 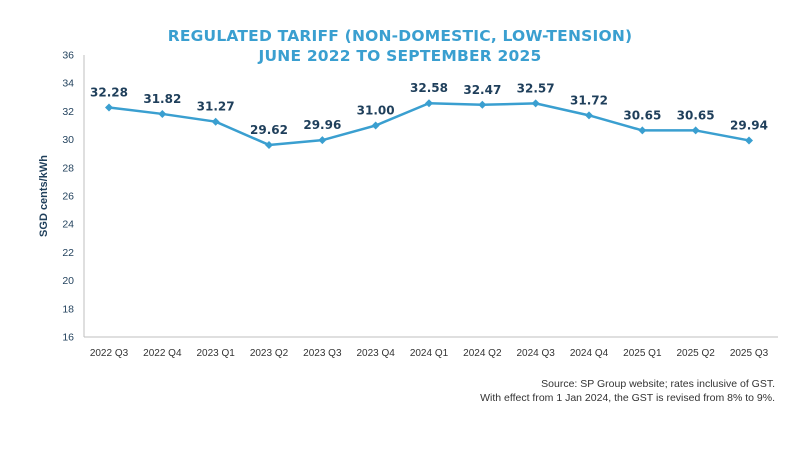 What do you see at coordinates (400, 56) in the screenshot?
I see `chart-title-line-2: JUNE 2022 TO SEPTEMBER 2025` at bounding box center [400, 56].